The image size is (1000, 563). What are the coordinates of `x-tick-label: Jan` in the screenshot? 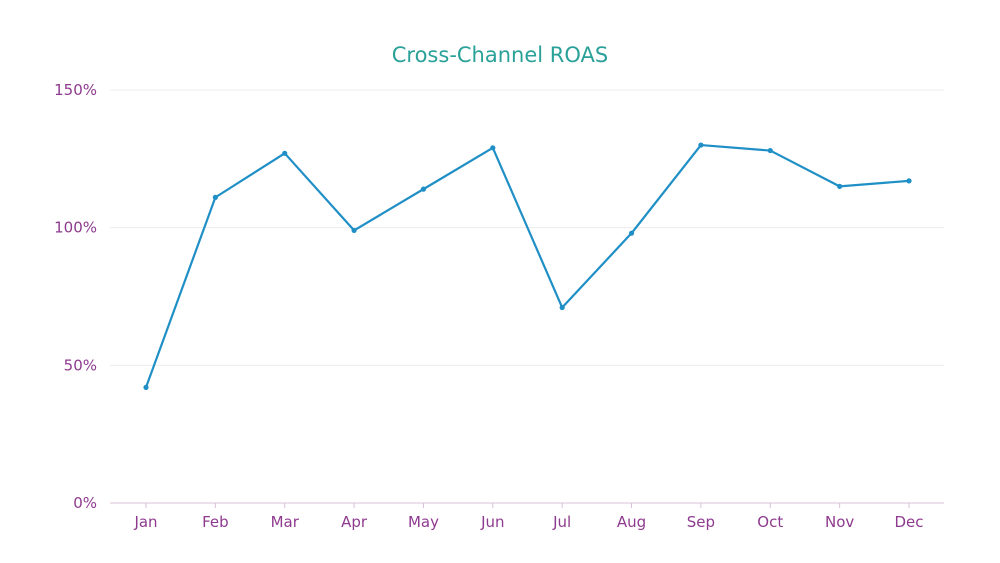 It's located at (145, 522).